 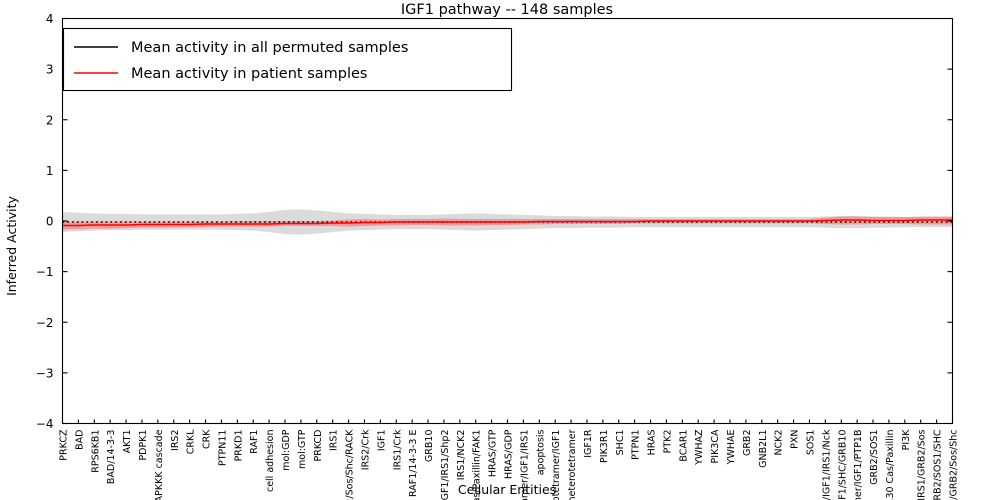 I want to click on x-tick-label: RAF1, so click(x=254, y=442).